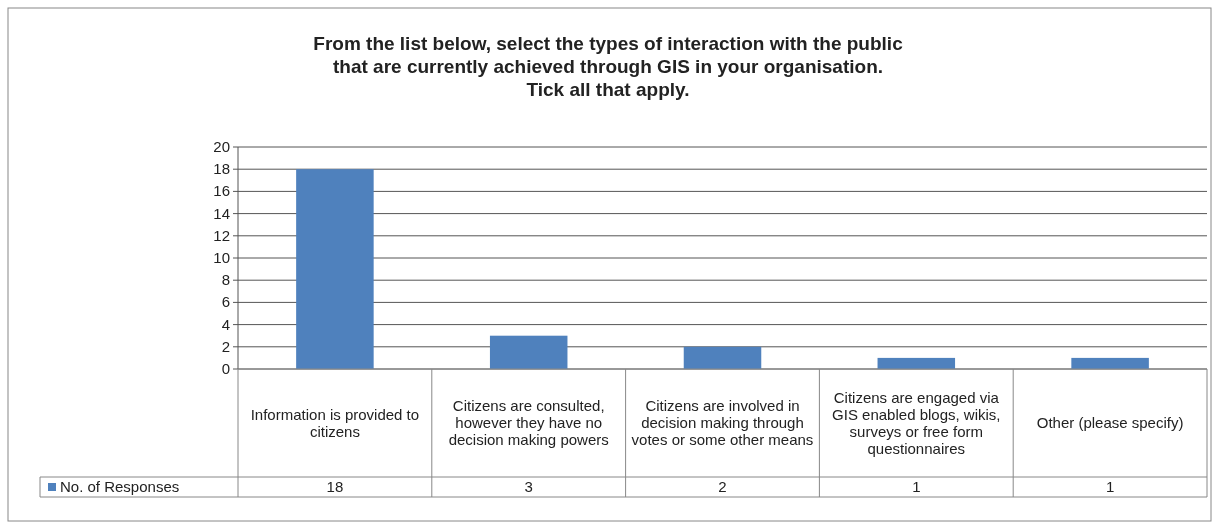  I want to click on y-tick-label: 12, so click(221, 235).